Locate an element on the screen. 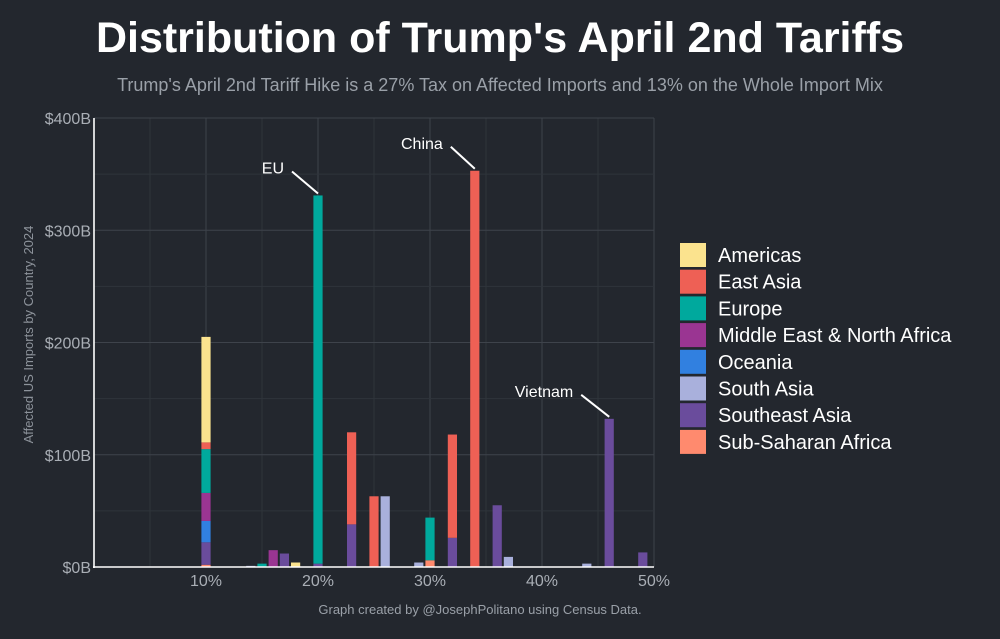  y-tick-label: $200B is located at coordinates (68, 344).